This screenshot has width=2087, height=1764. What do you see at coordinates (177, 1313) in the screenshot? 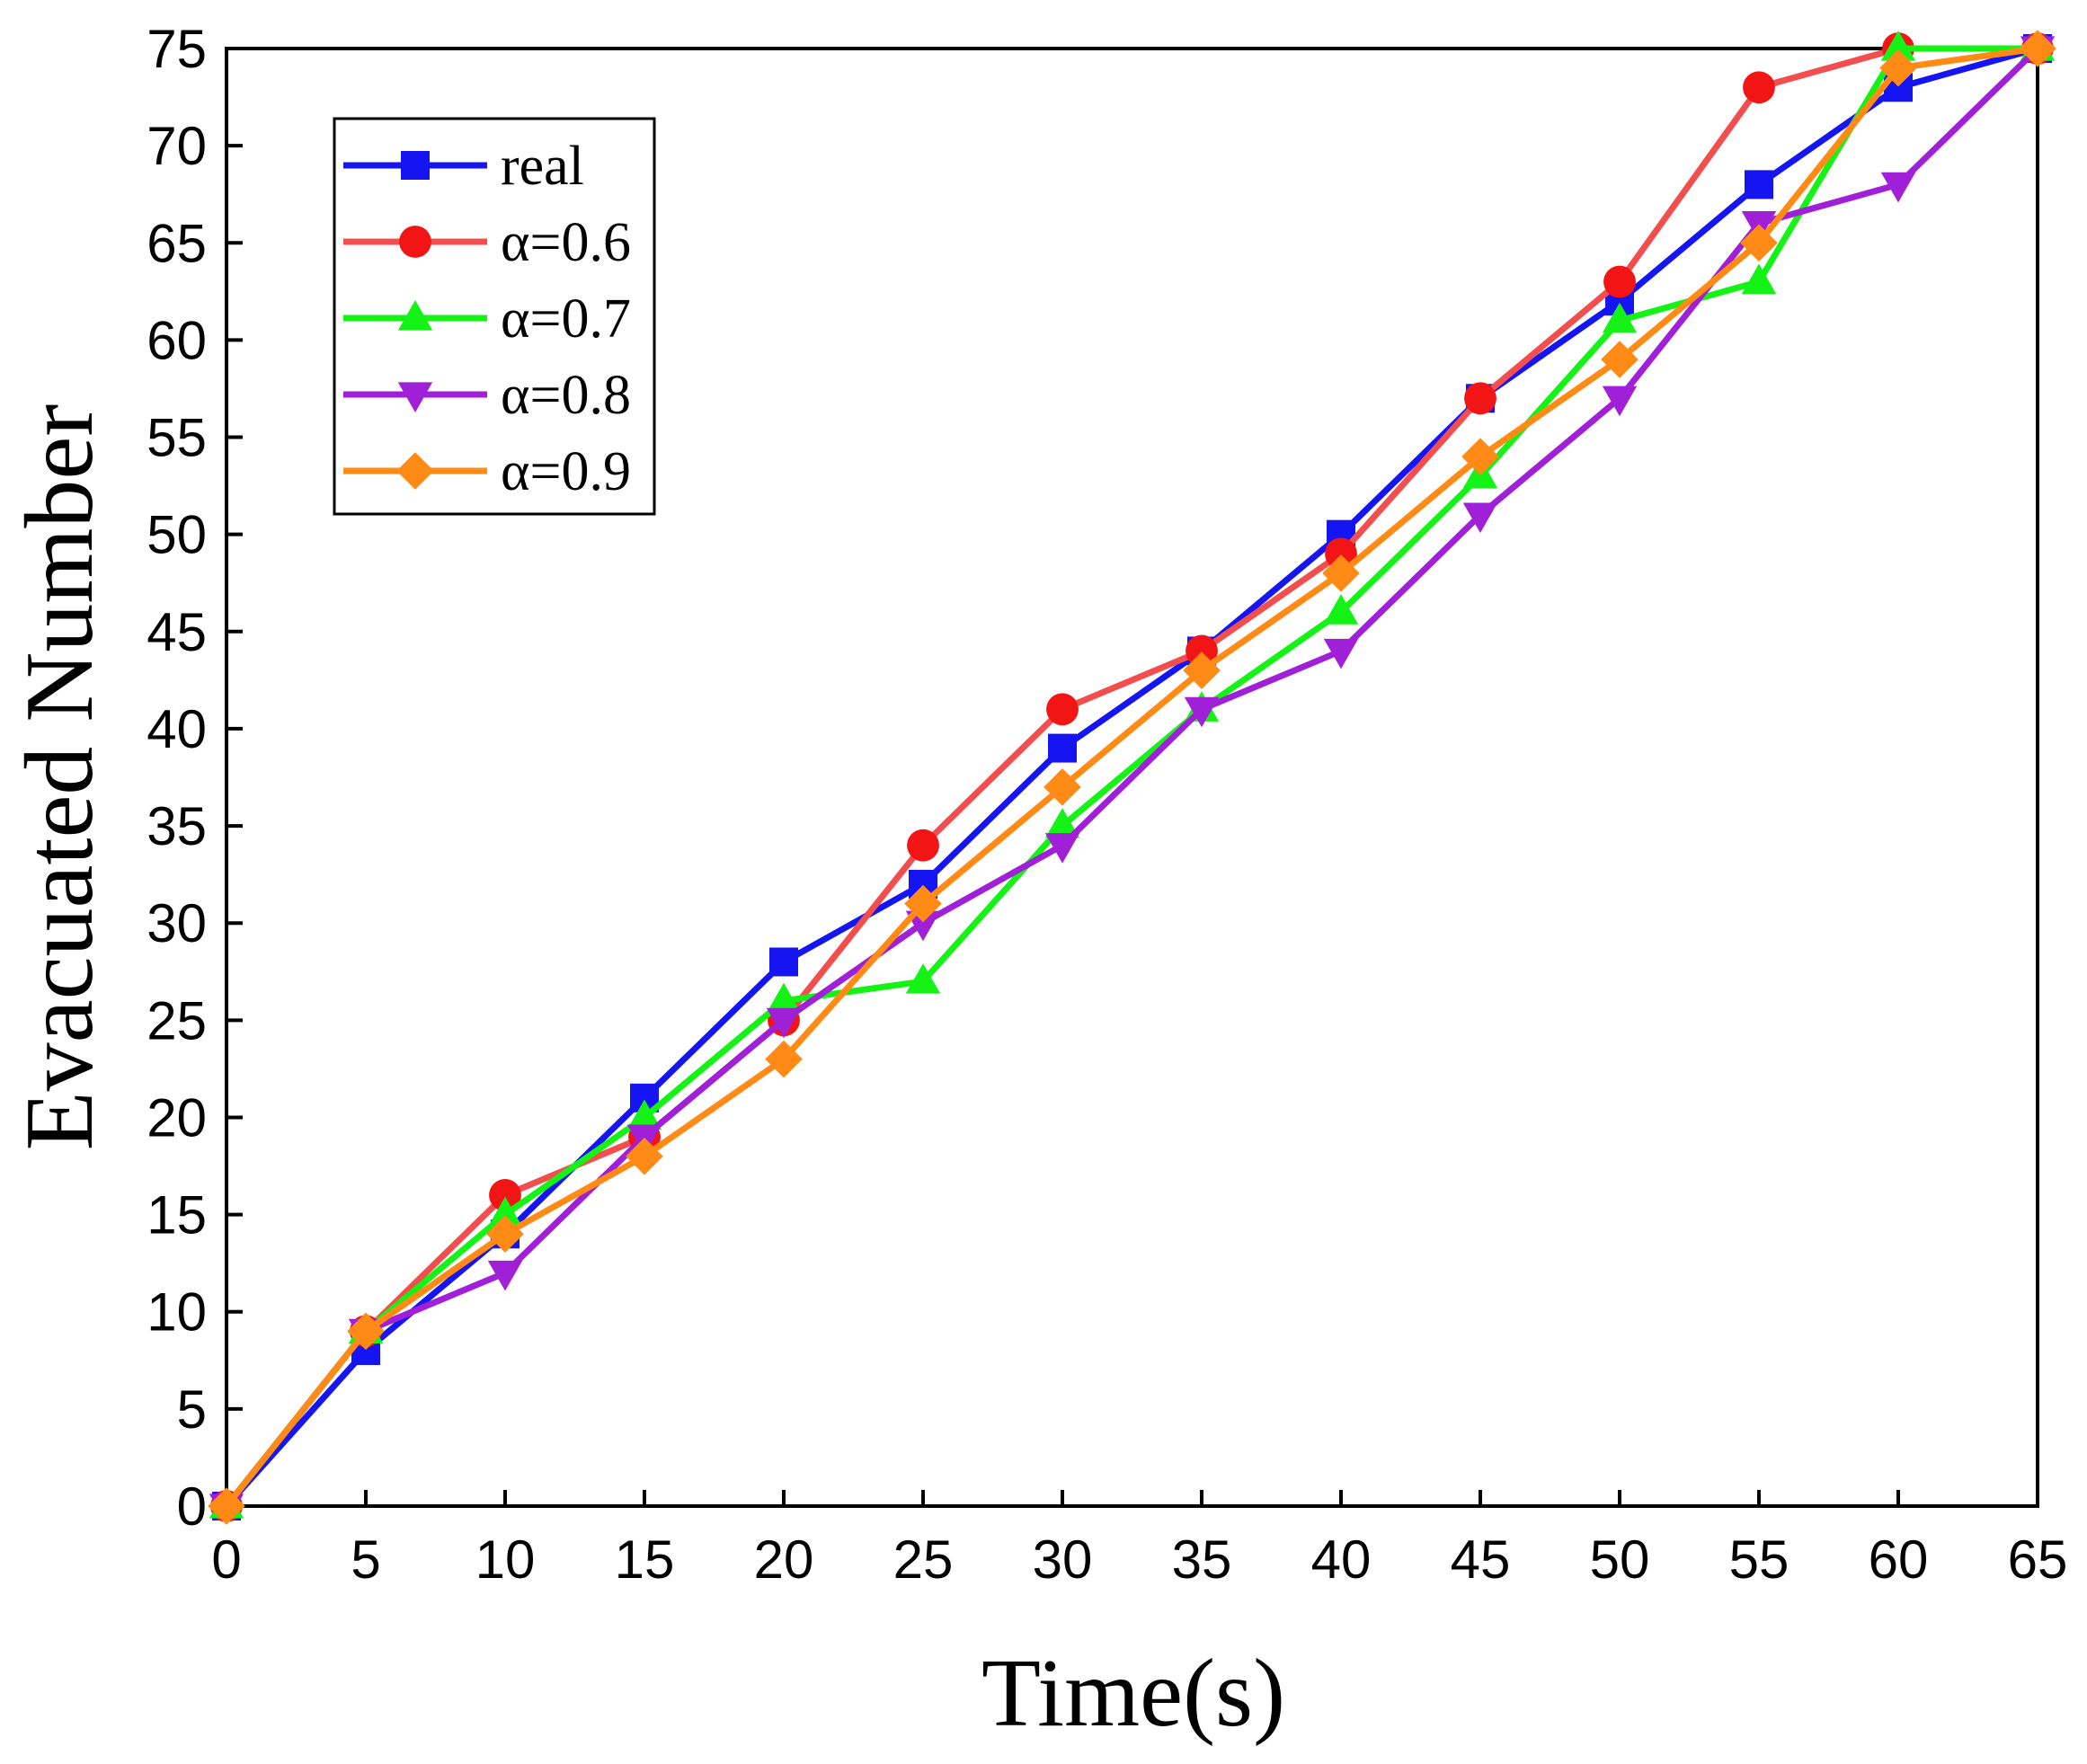
I see `y-tick-label: 10` at bounding box center [177, 1313].